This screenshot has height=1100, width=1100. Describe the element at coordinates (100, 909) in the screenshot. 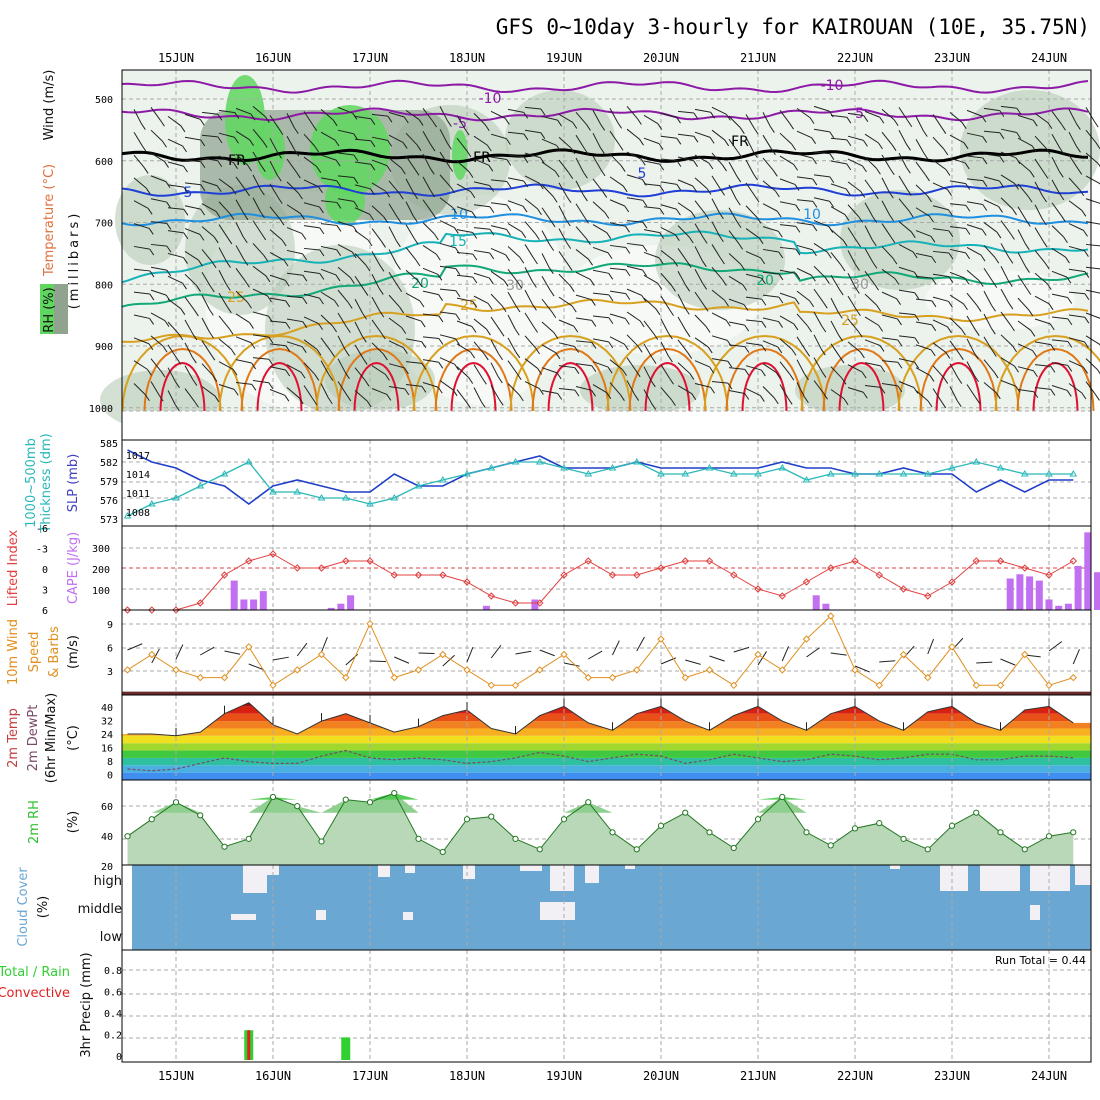

I see `cloud-level-label: middle` at that location.